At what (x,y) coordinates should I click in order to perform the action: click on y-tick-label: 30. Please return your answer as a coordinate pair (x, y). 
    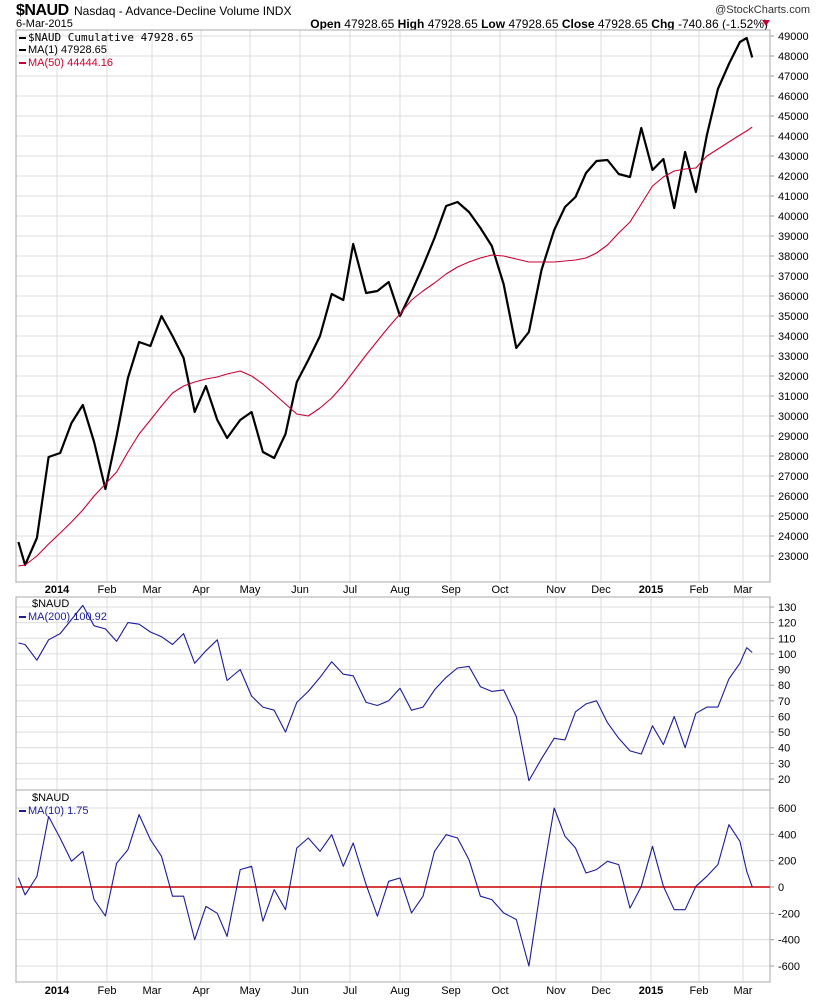
    Looking at the image, I should click on (784, 764).